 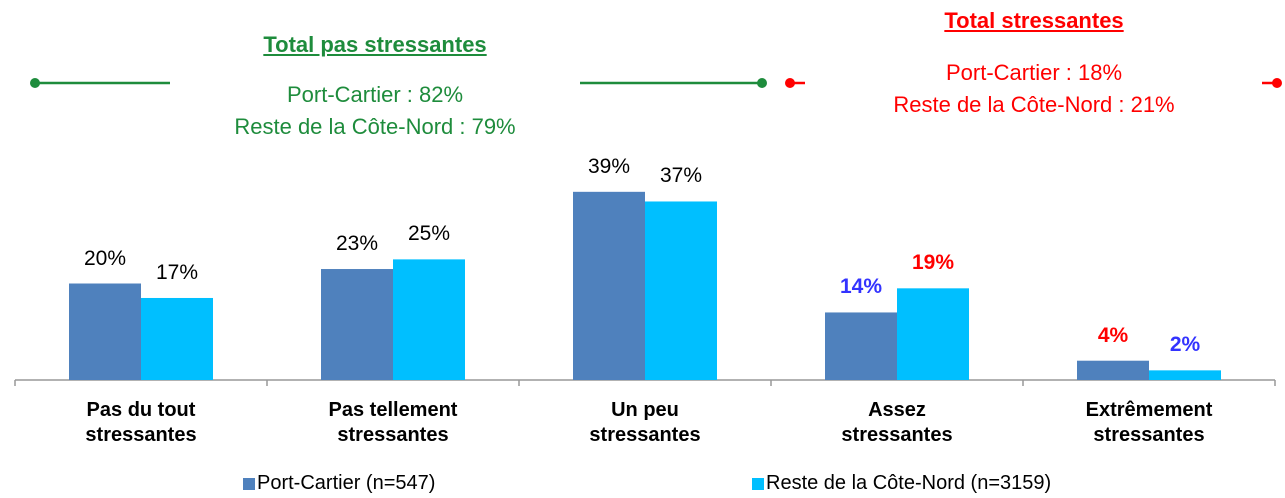 I want to click on x-tick-label: Un peu stressantes, so click(x=645, y=422).